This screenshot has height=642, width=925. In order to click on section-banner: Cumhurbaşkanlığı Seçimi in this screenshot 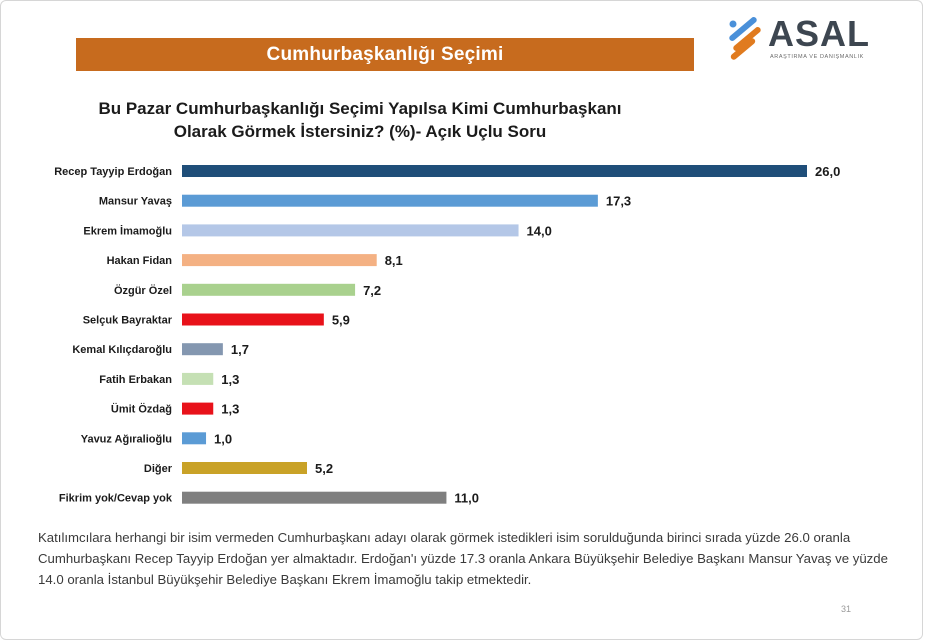, I will do `click(385, 54)`.